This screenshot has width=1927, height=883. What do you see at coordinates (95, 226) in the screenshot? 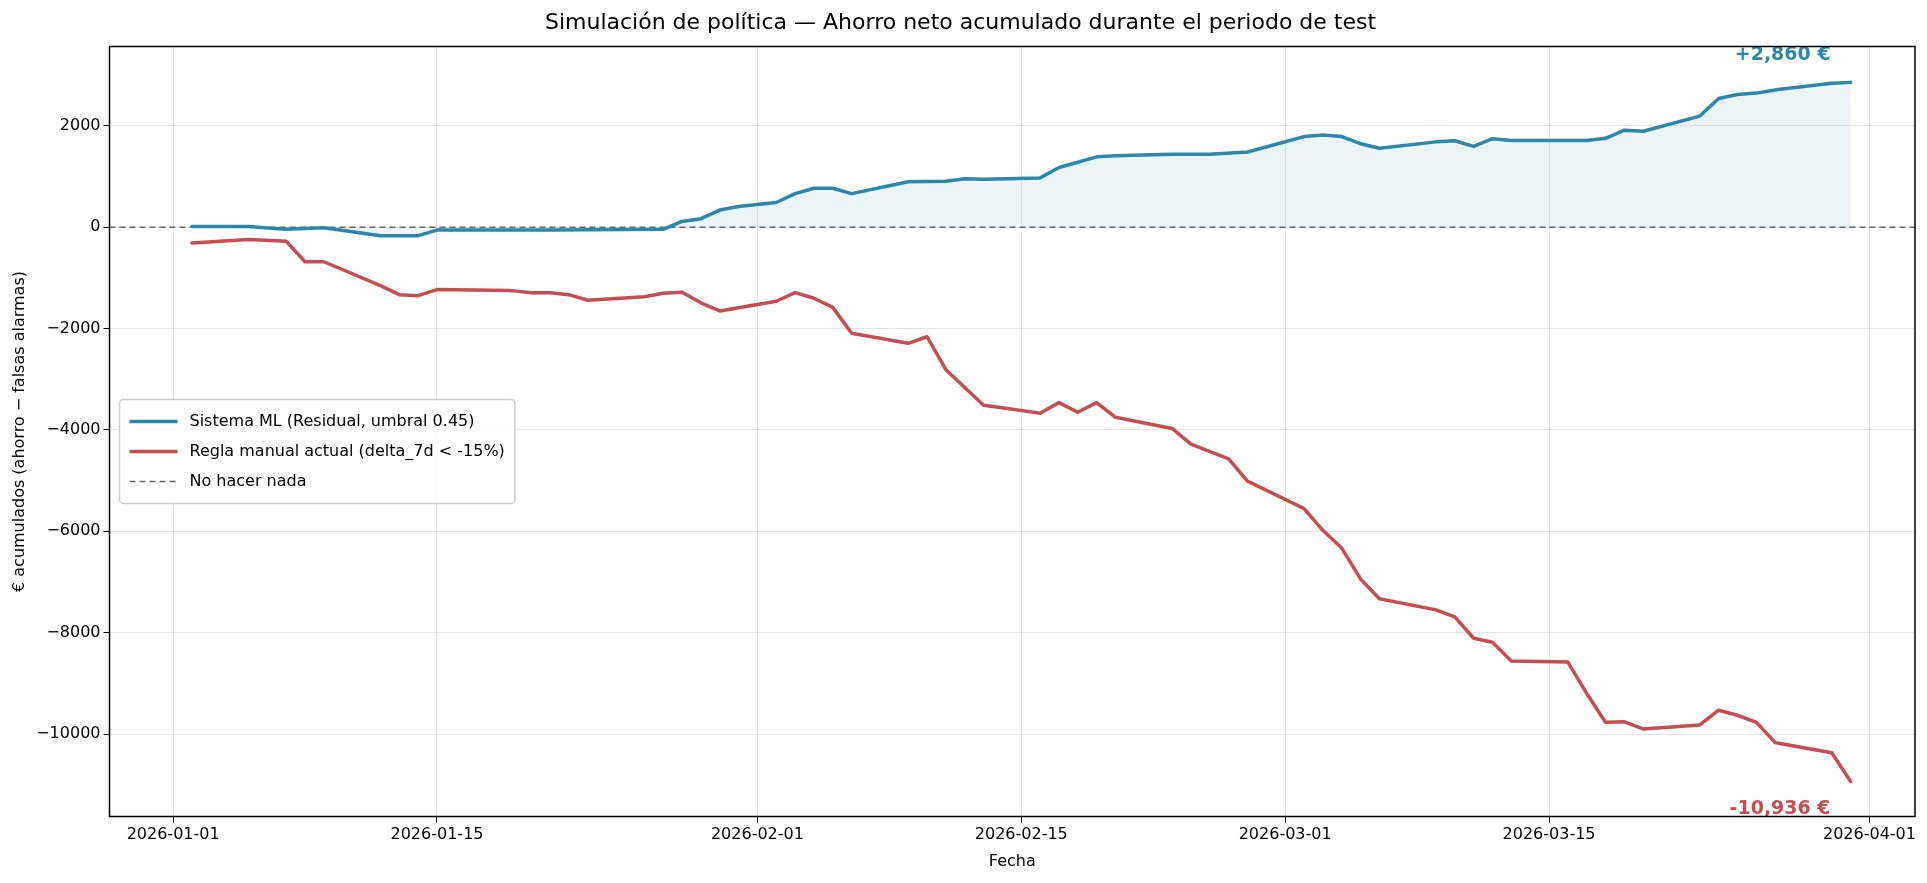
I see `y-tick-label: 0` at bounding box center [95, 226].